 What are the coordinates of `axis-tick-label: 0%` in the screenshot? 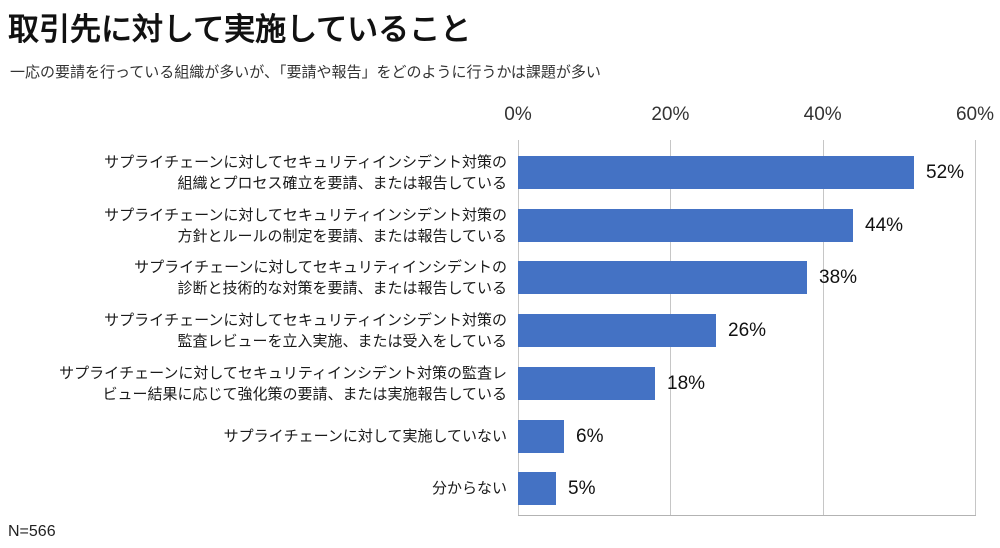 It's located at (518, 114).